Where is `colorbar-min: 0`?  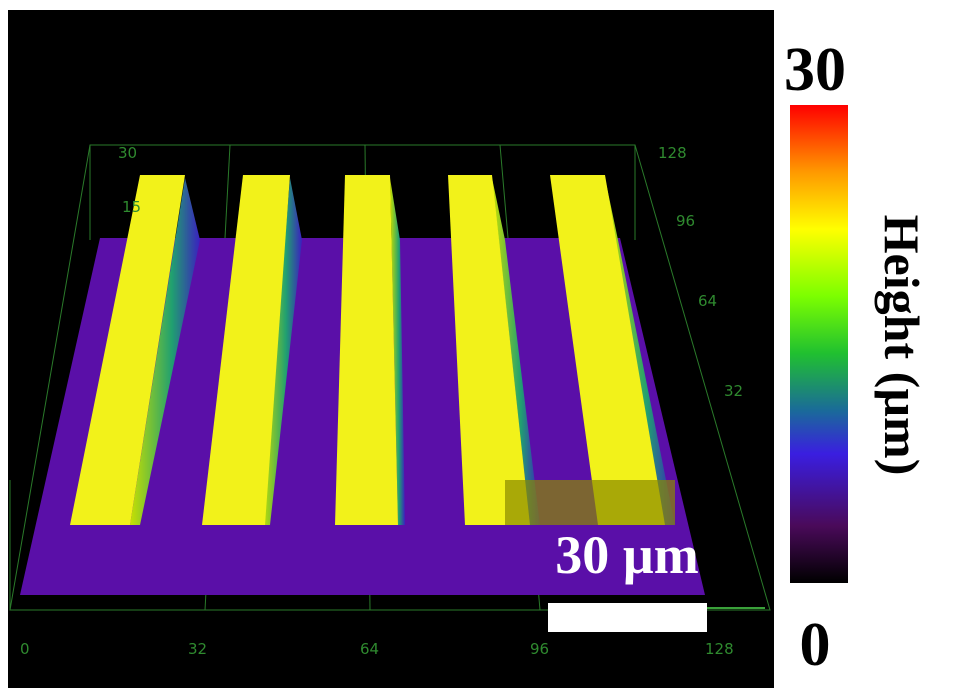 colorbar-min: 0 is located at coordinates (815, 645).